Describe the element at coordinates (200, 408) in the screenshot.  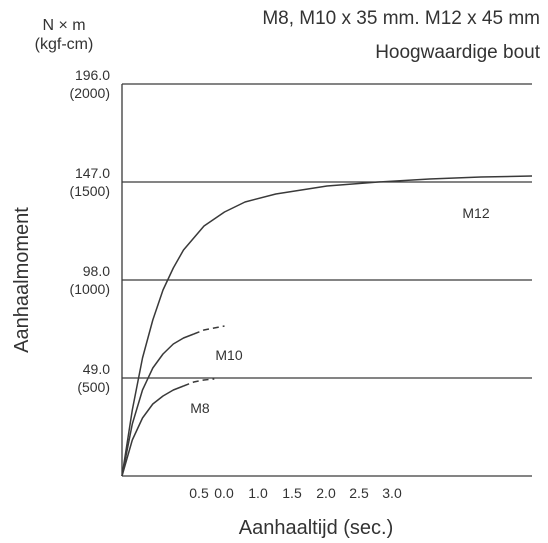
I see `series-m8-label: M8` at that location.